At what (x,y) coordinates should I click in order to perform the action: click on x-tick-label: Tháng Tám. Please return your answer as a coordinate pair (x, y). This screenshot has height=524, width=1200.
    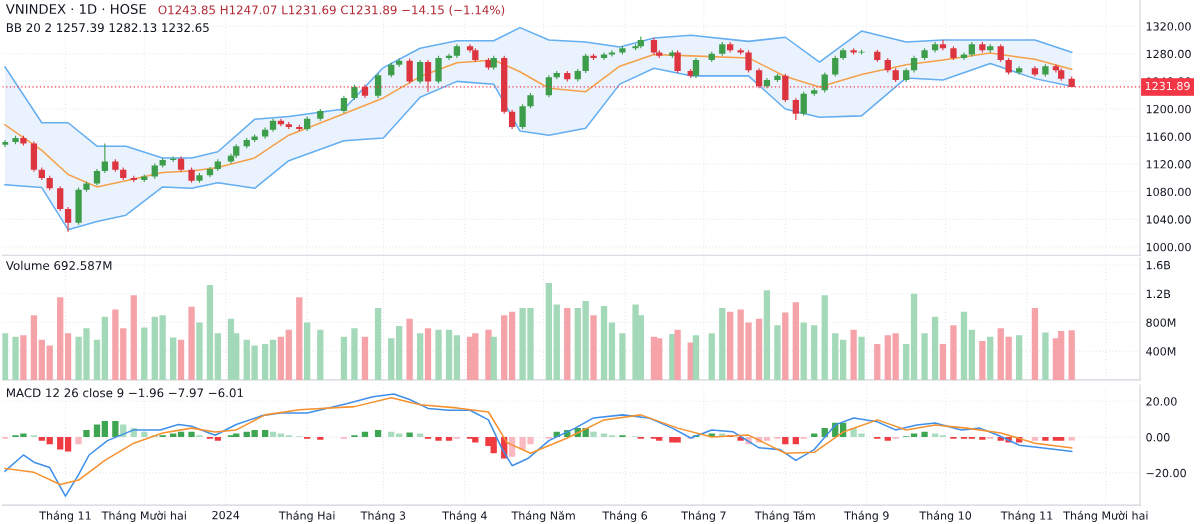
    Looking at the image, I should click on (784, 516).